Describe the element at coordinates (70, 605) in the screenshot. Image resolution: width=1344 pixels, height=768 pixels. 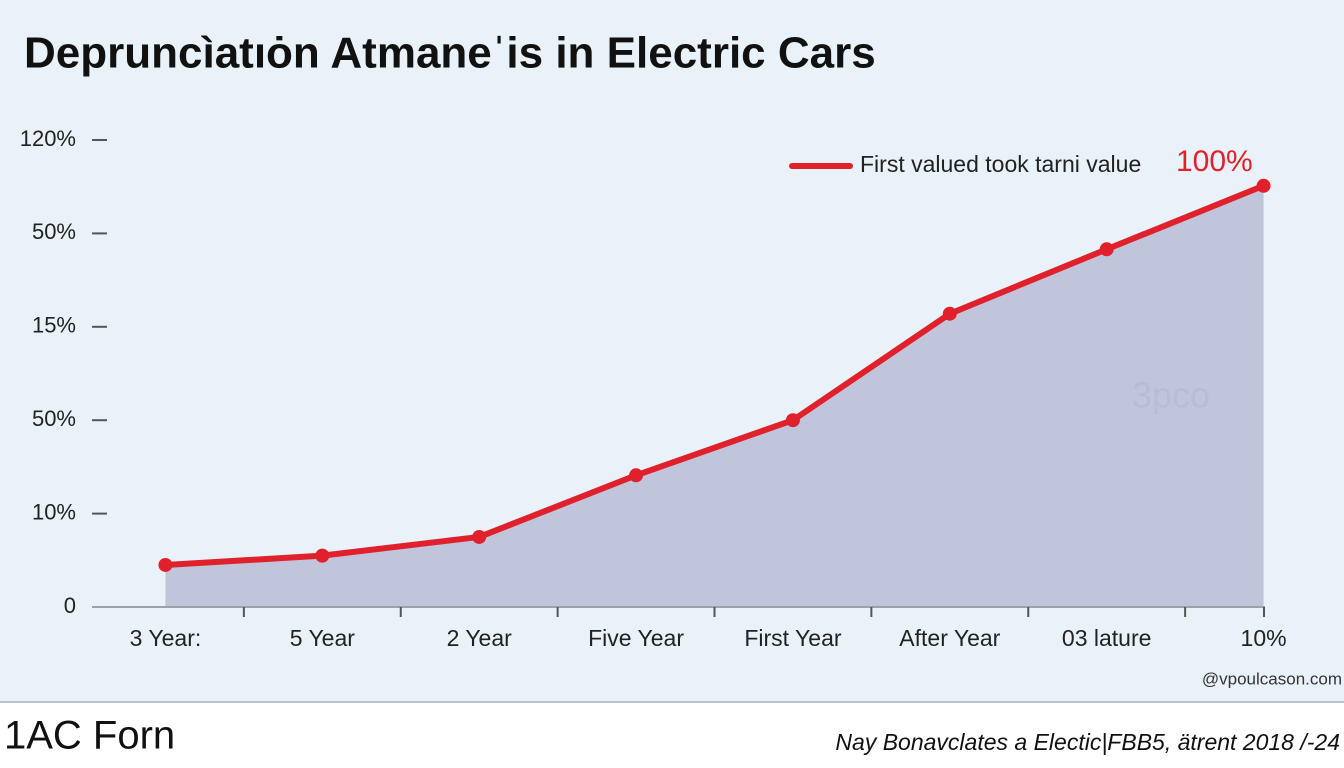
I see `y-tick-label: 0` at that location.